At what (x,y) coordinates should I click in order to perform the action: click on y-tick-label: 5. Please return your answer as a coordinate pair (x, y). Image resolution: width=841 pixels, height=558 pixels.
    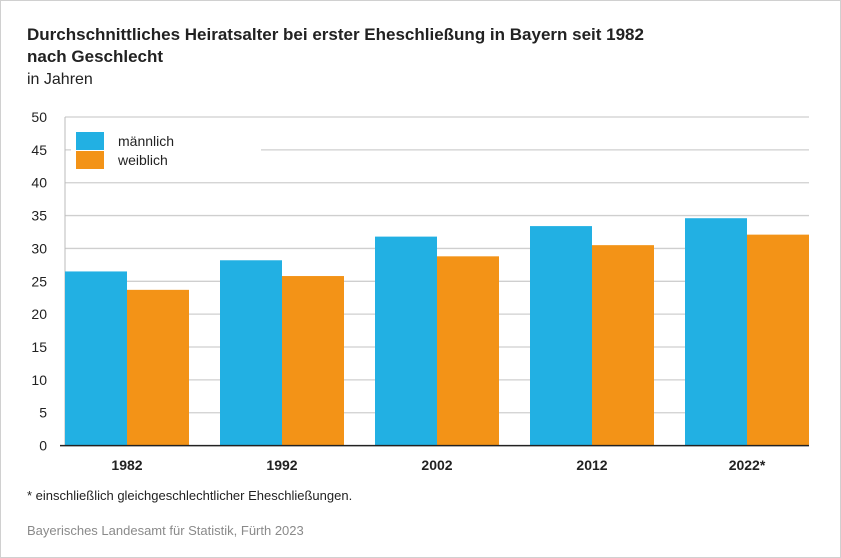
    Looking at the image, I should click on (43, 413).